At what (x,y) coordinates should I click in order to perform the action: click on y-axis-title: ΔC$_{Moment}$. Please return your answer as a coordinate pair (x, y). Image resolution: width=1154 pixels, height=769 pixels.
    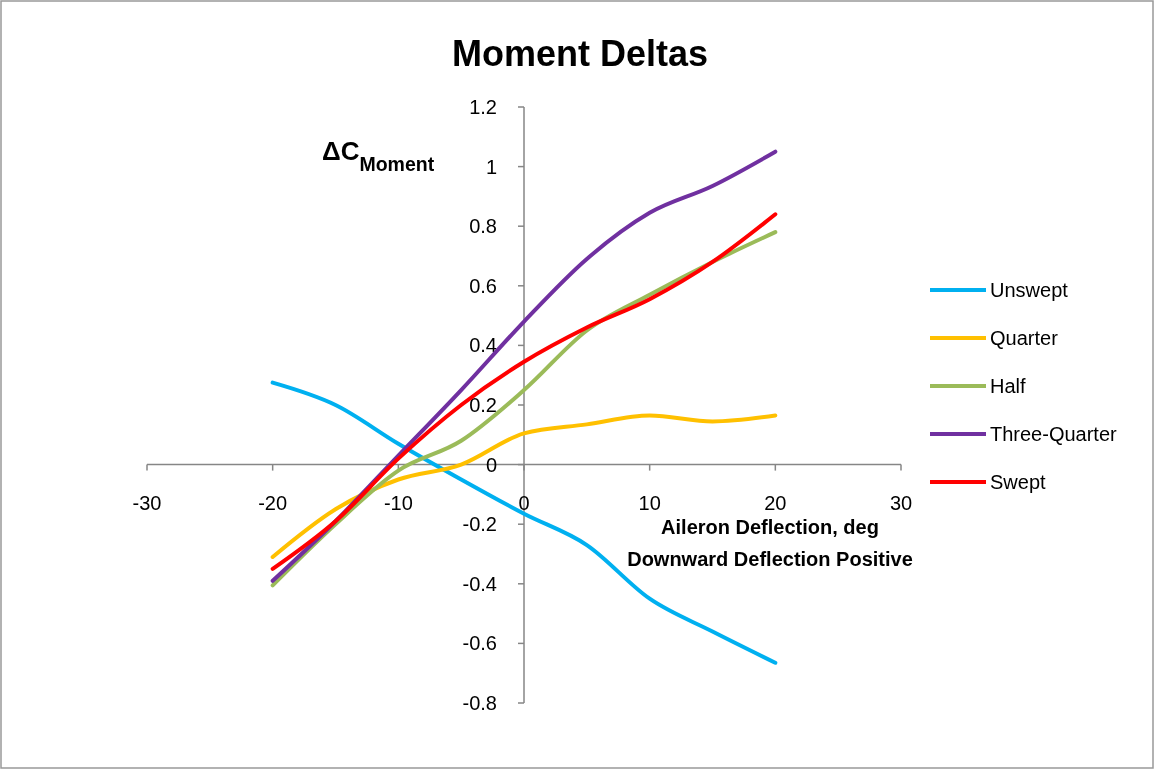
    Looking at the image, I should click on (378, 155).